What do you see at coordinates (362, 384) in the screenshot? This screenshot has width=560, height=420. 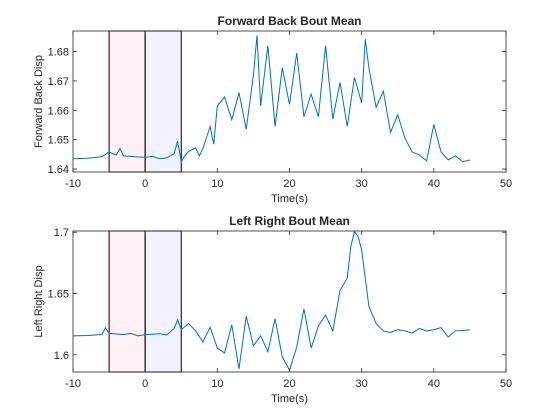 I see `left-right-x-tick-label: 30` at bounding box center [362, 384].